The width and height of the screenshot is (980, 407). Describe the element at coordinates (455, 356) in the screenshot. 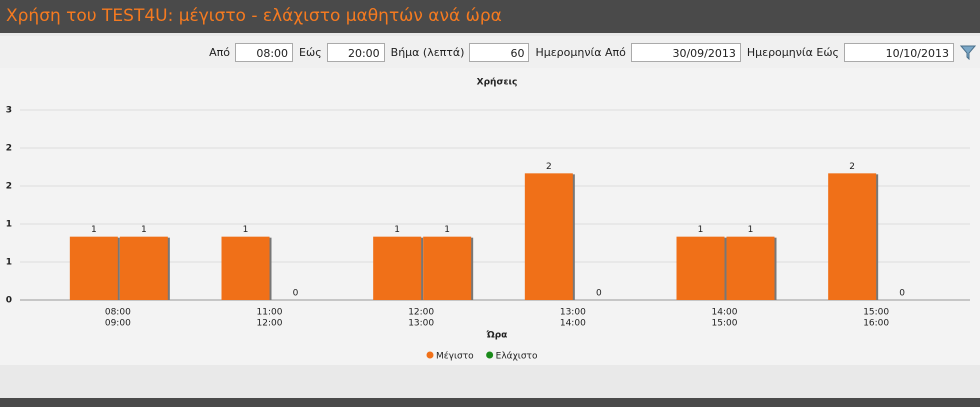

I see `legend-label: Μέγιστο` at that location.